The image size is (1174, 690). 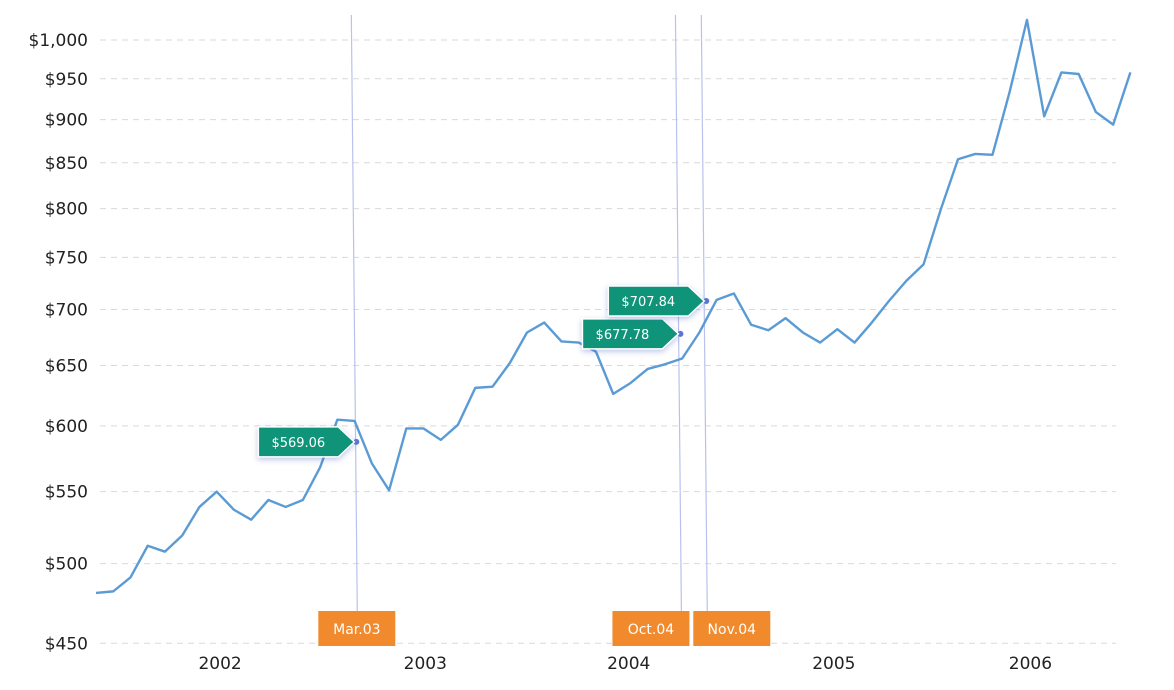 What do you see at coordinates (833, 664) in the screenshot?
I see `x-tick-label: 2005` at bounding box center [833, 664].